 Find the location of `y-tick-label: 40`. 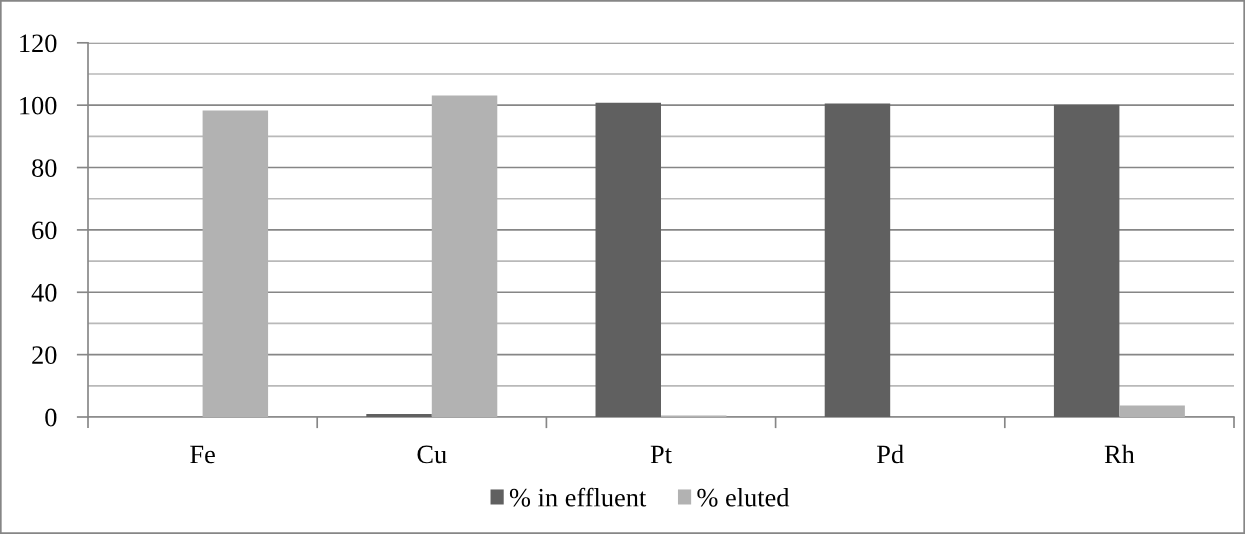

y-tick-label: 40 is located at coordinates (44, 292).